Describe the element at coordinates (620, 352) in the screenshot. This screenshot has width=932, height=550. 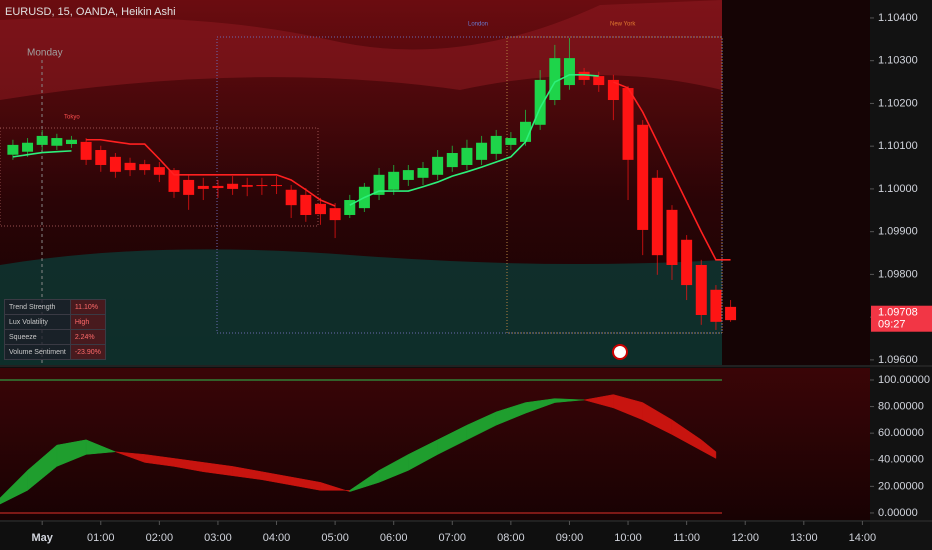
I see `event-flag` at that location.